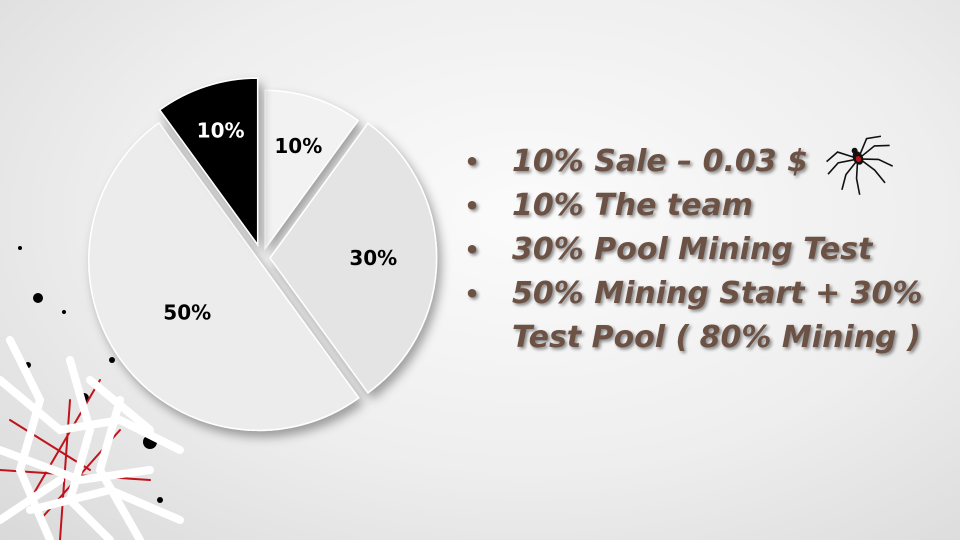 This screenshot has height=540, width=960. What do you see at coordinates (373, 258) in the screenshot?
I see `slice-label: 30%` at bounding box center [373, 258].